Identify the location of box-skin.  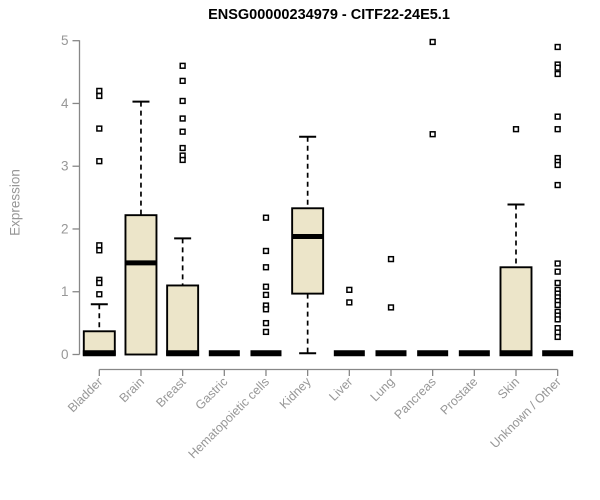
(516, 311).